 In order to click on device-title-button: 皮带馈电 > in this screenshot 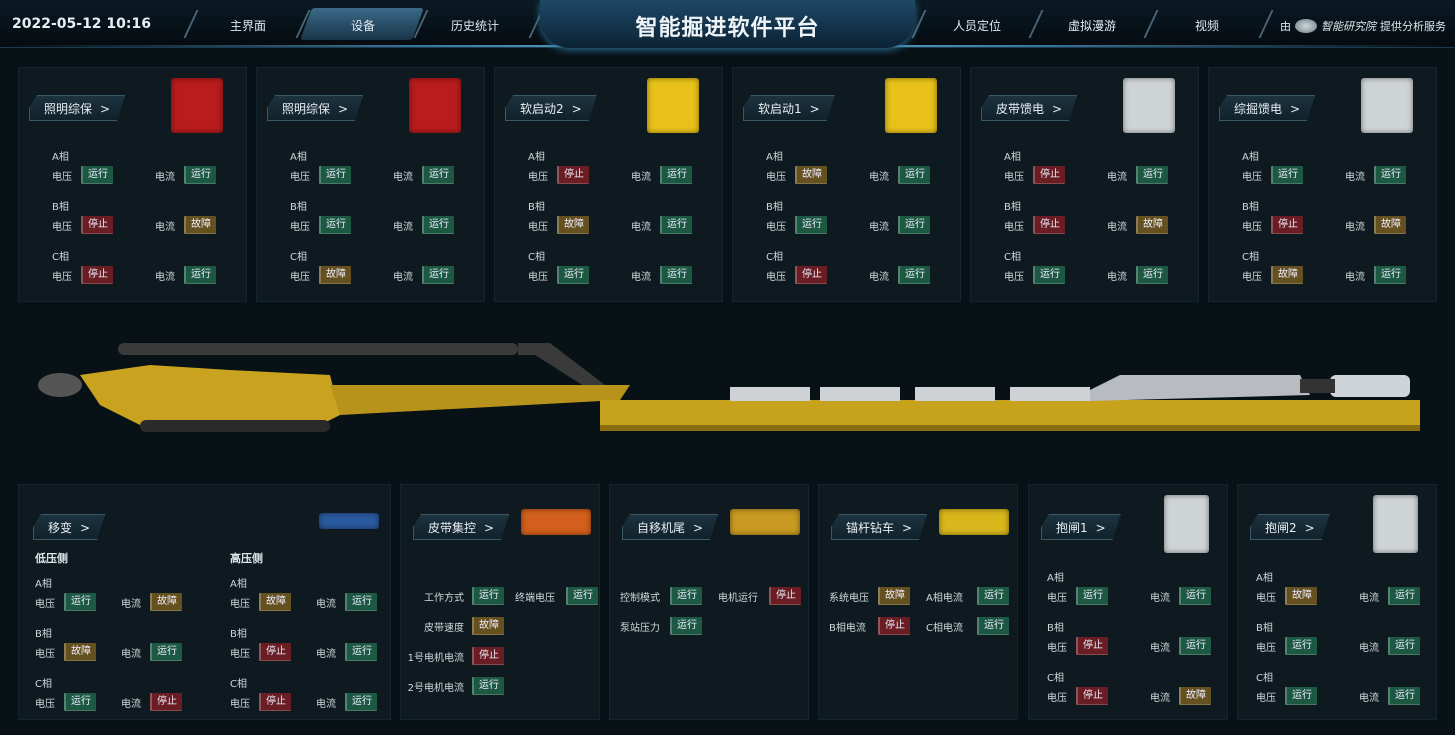, I will do `click(1029, 108)`.